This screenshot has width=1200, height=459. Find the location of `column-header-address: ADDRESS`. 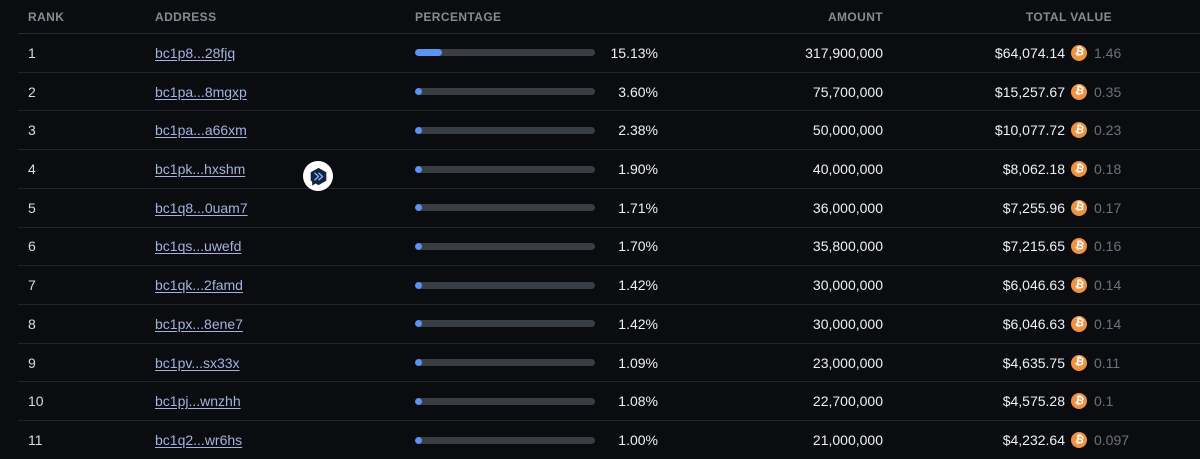

column-header-address: ADDRESS is located at coordinates (186, 16).